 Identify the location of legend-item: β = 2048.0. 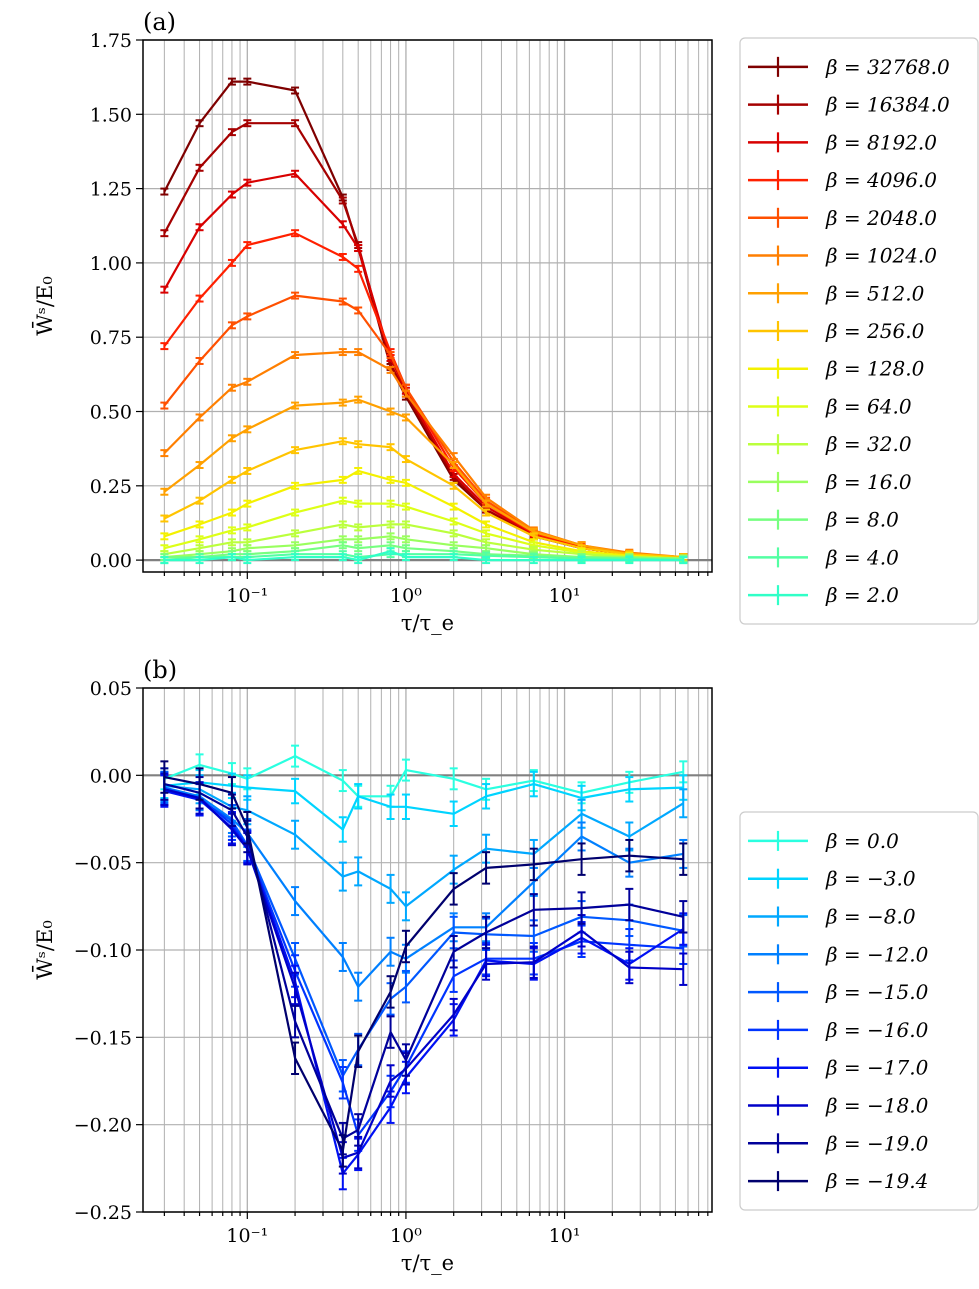
(842, 218).